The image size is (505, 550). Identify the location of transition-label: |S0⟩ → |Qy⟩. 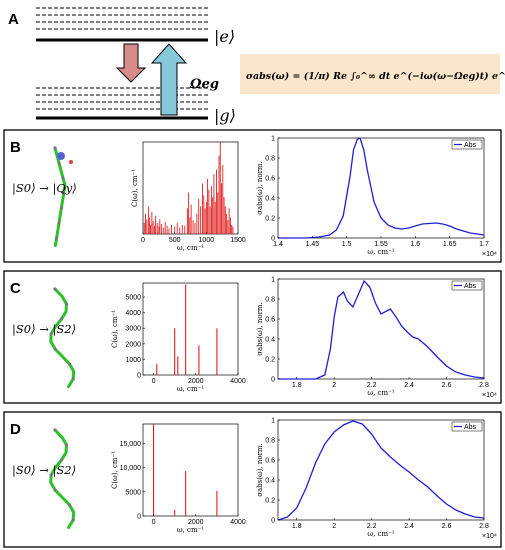
(44, 188).